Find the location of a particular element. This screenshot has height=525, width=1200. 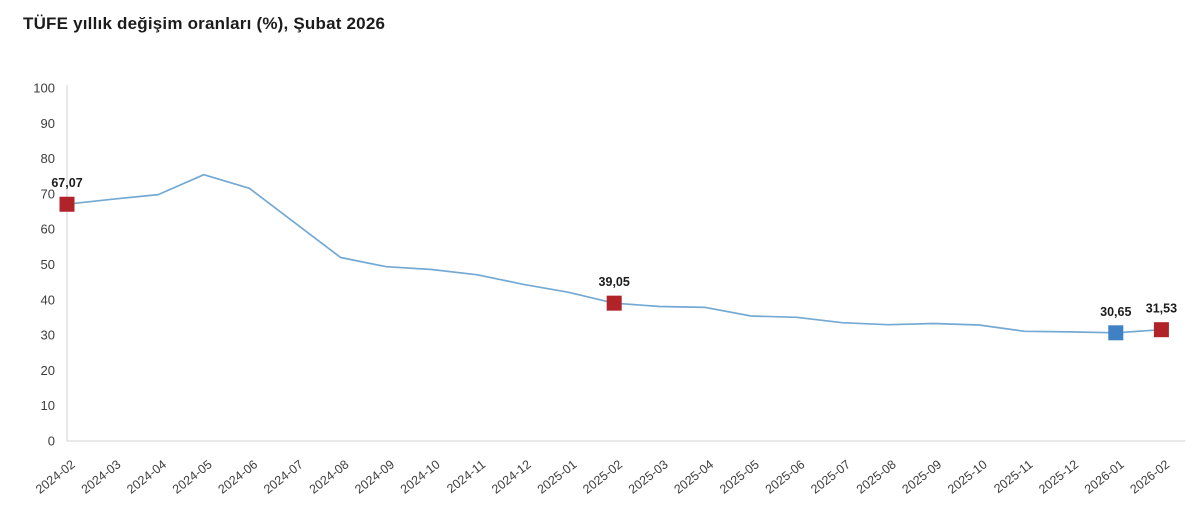

x-axis-tick-label: 2025-05 is located at coordinates (739, 476).